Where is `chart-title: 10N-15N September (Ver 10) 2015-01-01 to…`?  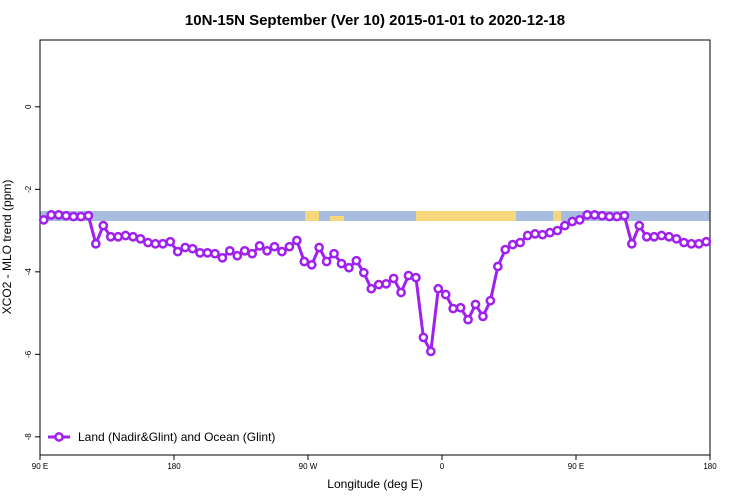
chart-title: 10N-15N September (Ver 10) 2015-01-01 to… is located at coordinates (375, 20).